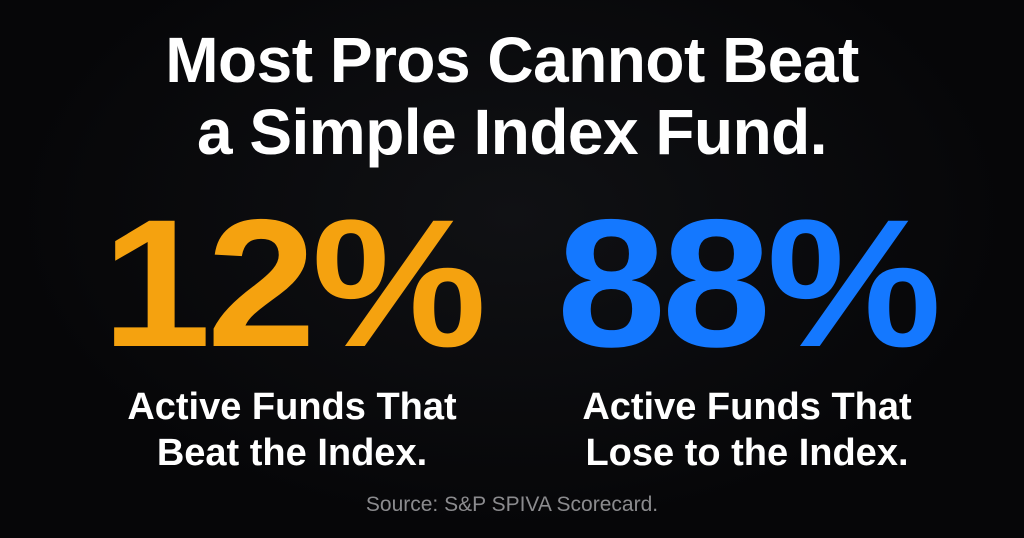  I want to click on stat-caption-beat-line-2: Beat the Index., so click(292, 453).